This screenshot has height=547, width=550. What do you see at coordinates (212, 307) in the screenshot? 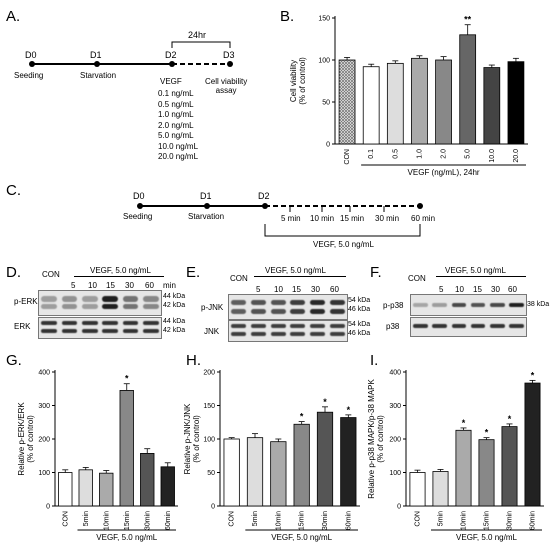
I see `blot-label-pjnk: p-JNK` at bounding box center [212, 307].